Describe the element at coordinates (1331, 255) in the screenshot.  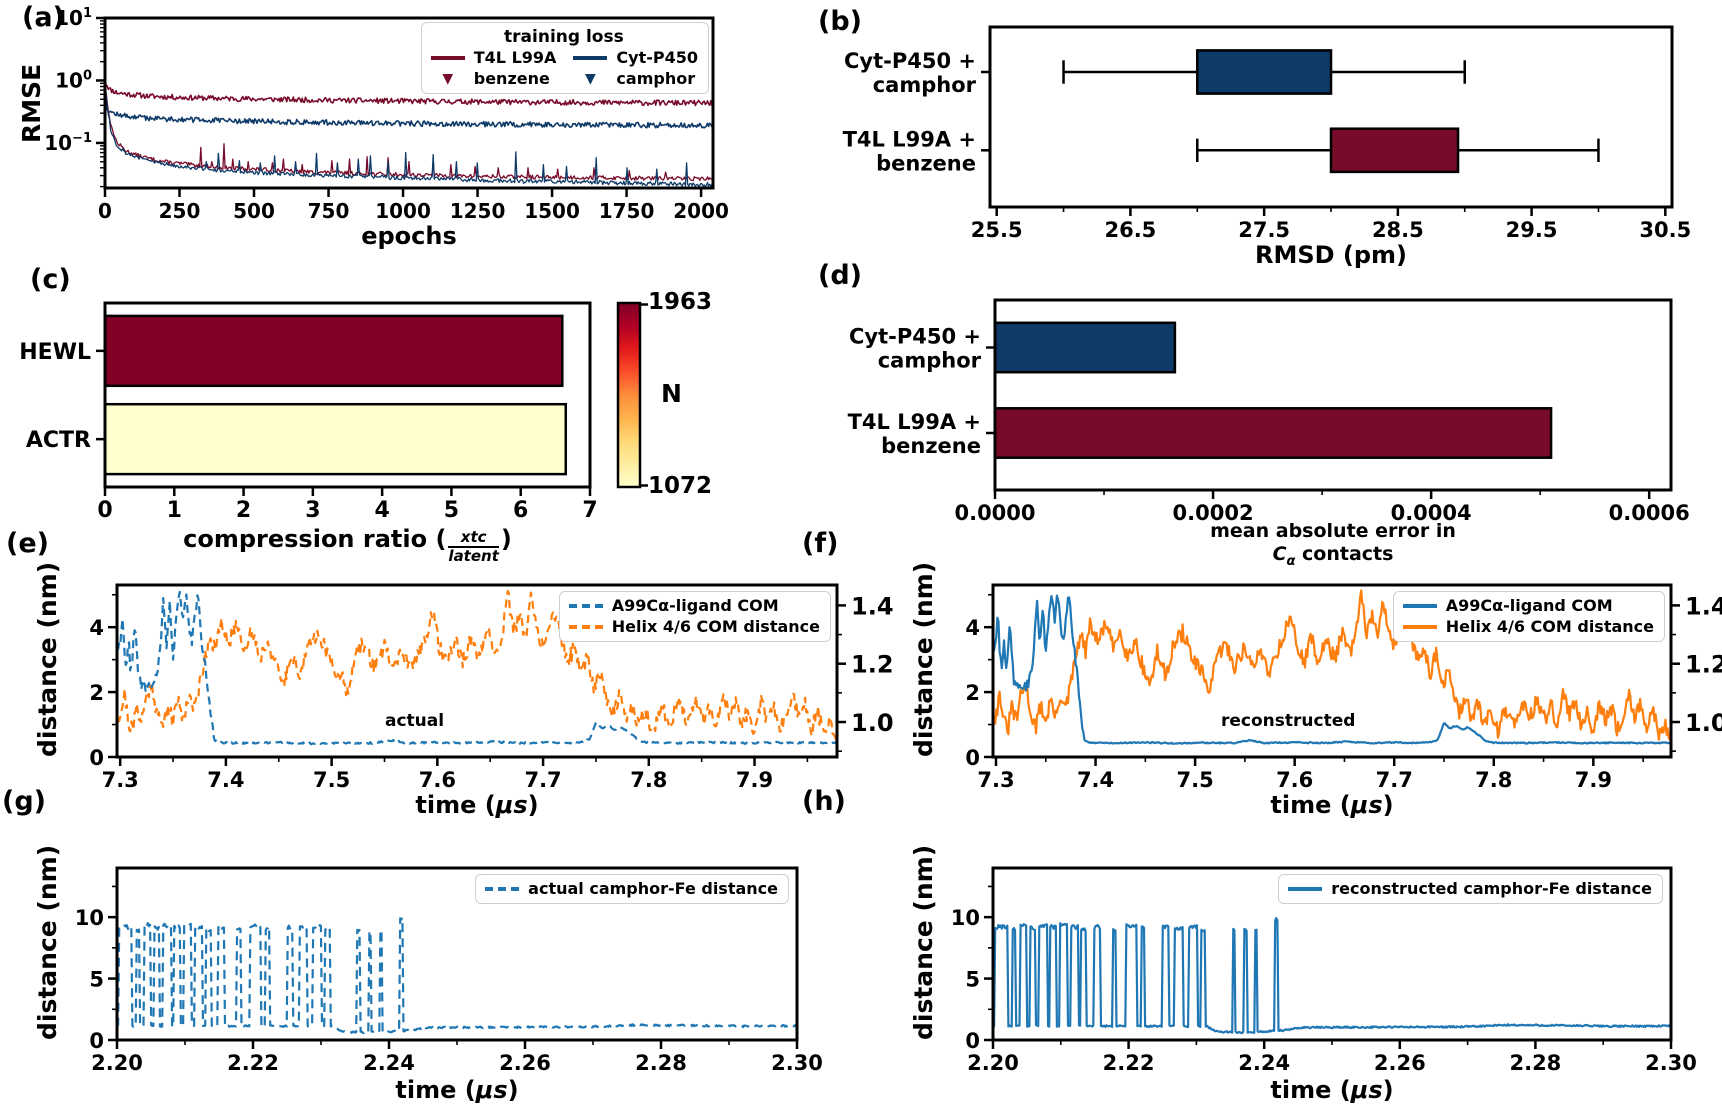
I see `panel-b-xlabel: RMSD (pm)` at that location.